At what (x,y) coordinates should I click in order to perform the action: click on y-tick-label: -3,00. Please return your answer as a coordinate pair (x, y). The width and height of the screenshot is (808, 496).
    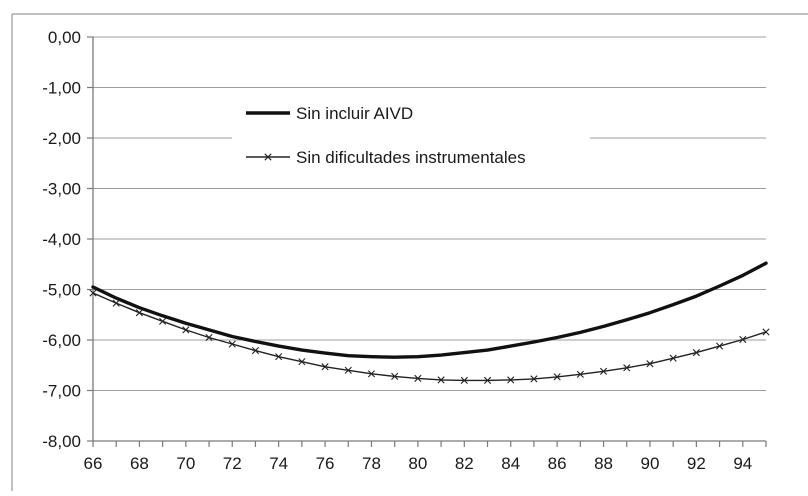
    Looking at the image, I should click on (61, 189).